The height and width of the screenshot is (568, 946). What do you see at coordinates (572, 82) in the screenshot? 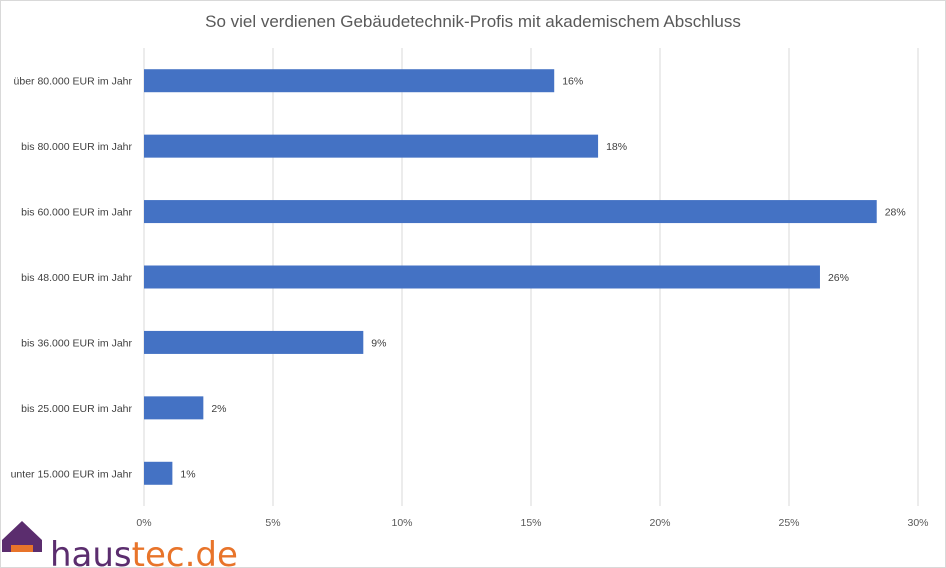
I see `data-label: 16%` at bounding box center [572, 82].